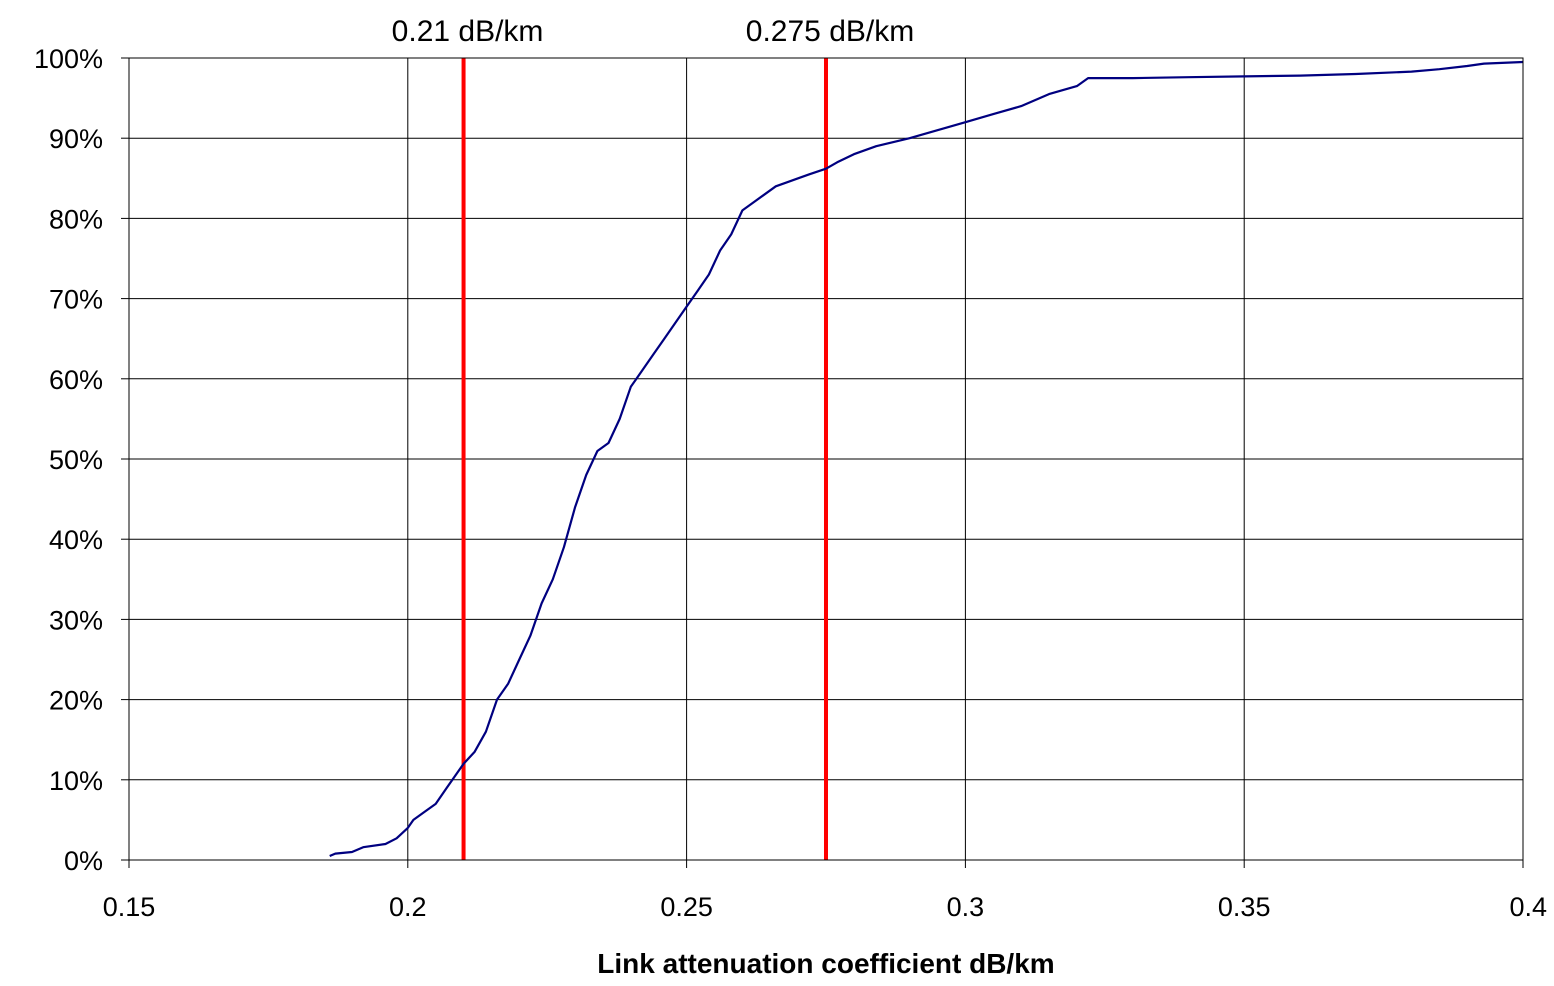  Describe the element at coordinates (76, 701) in the screenshot. I see `y-tick-label: 20%` at that location.